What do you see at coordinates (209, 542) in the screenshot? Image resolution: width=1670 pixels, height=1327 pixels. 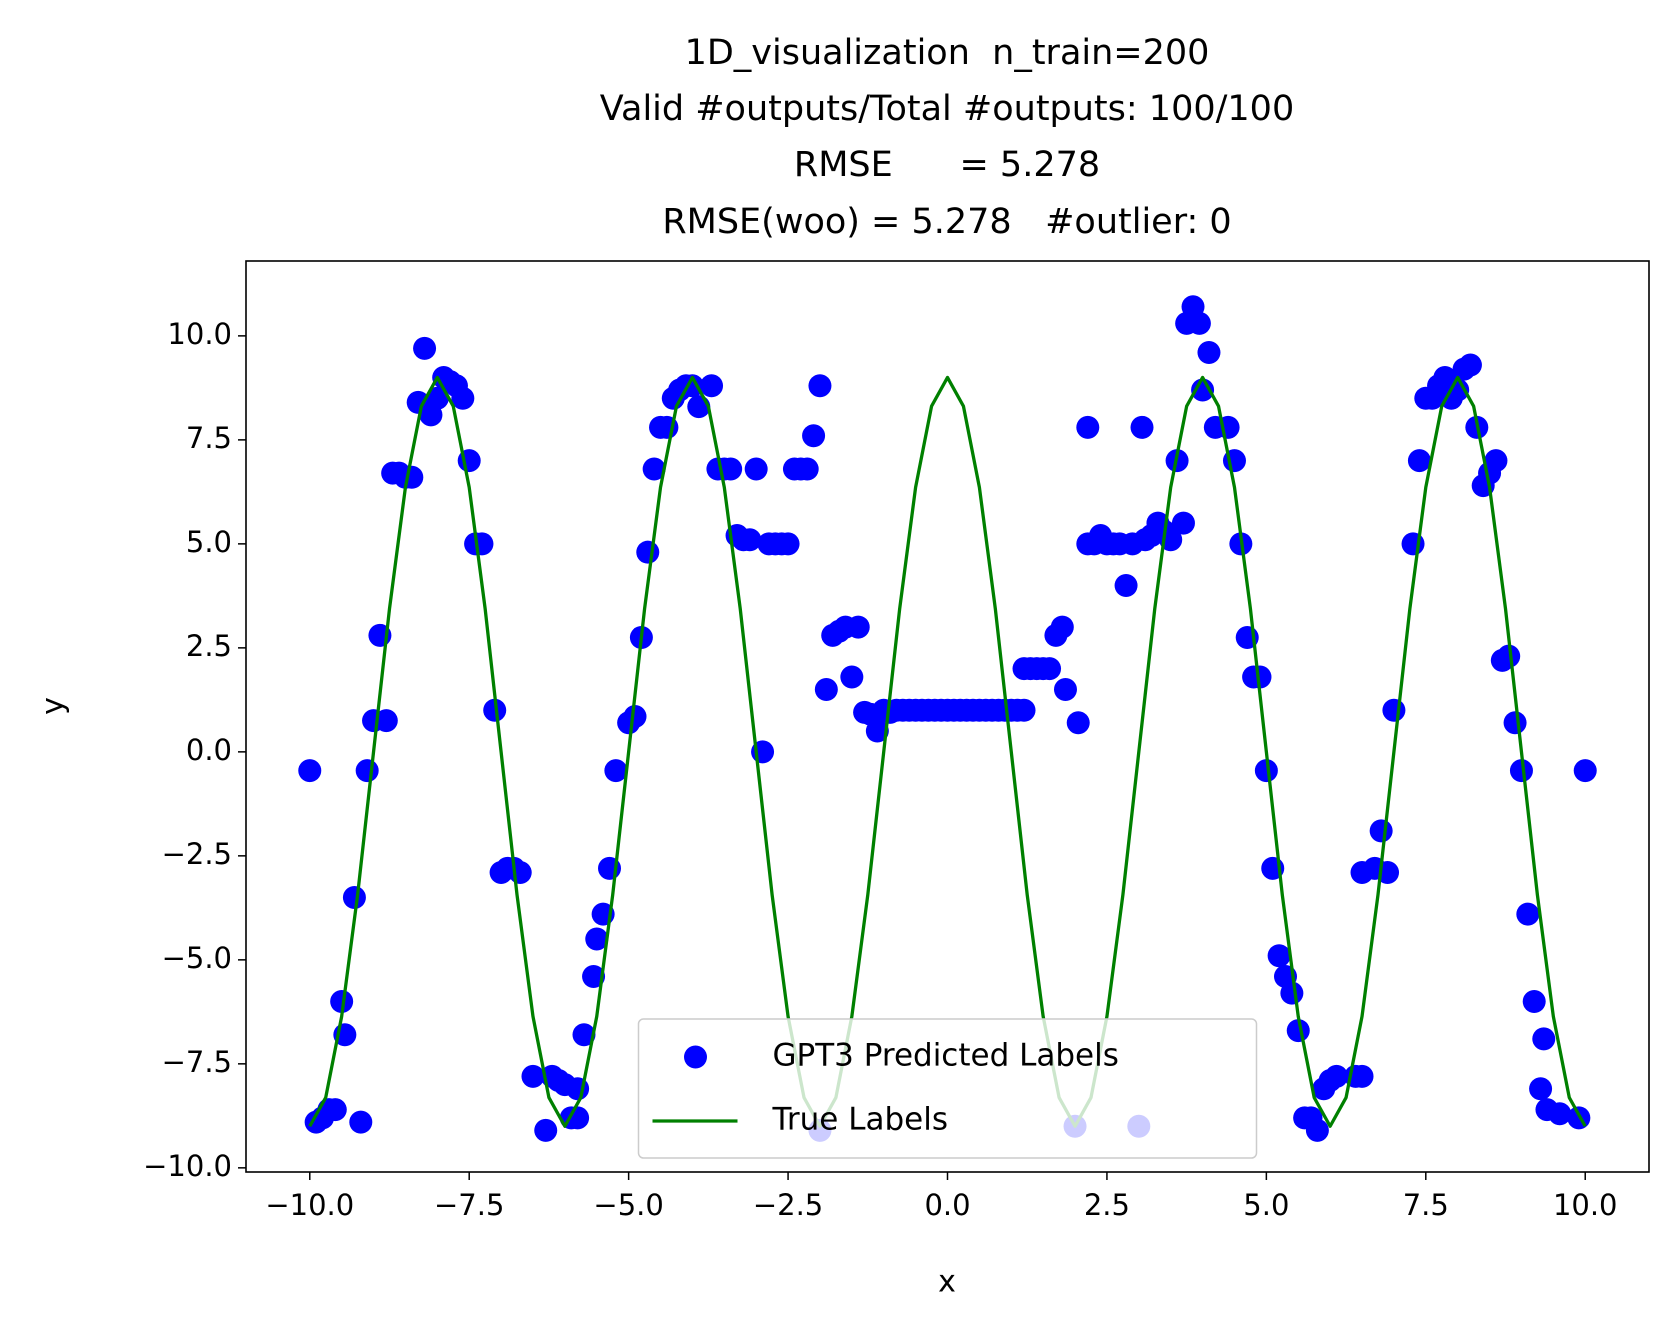 I see `y-tick-label: 5.0` at bounding box center [209, 542].